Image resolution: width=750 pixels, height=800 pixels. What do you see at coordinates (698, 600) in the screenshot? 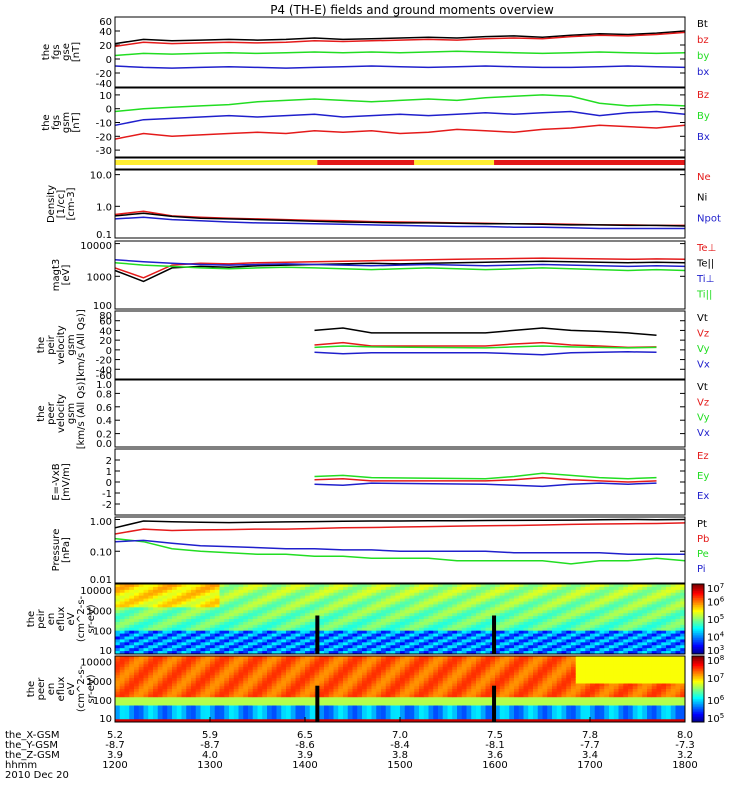
I see `colorbar-cell` at bounding box center [698, 600].